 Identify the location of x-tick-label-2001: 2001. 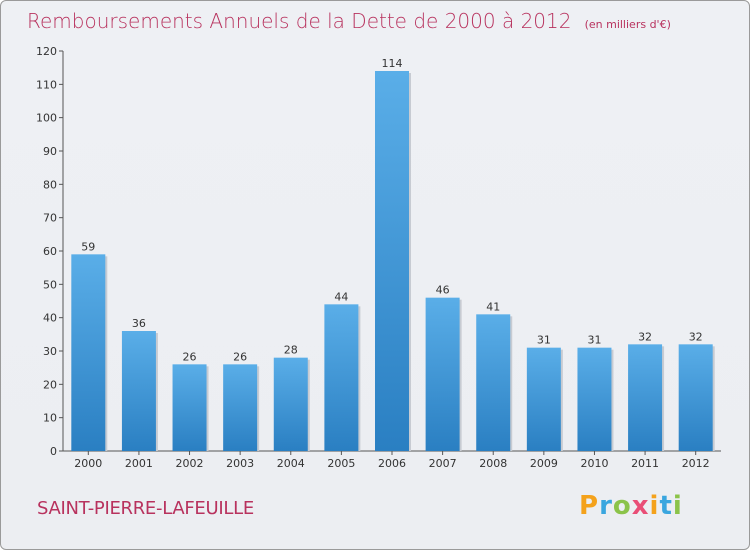
(139, 463).